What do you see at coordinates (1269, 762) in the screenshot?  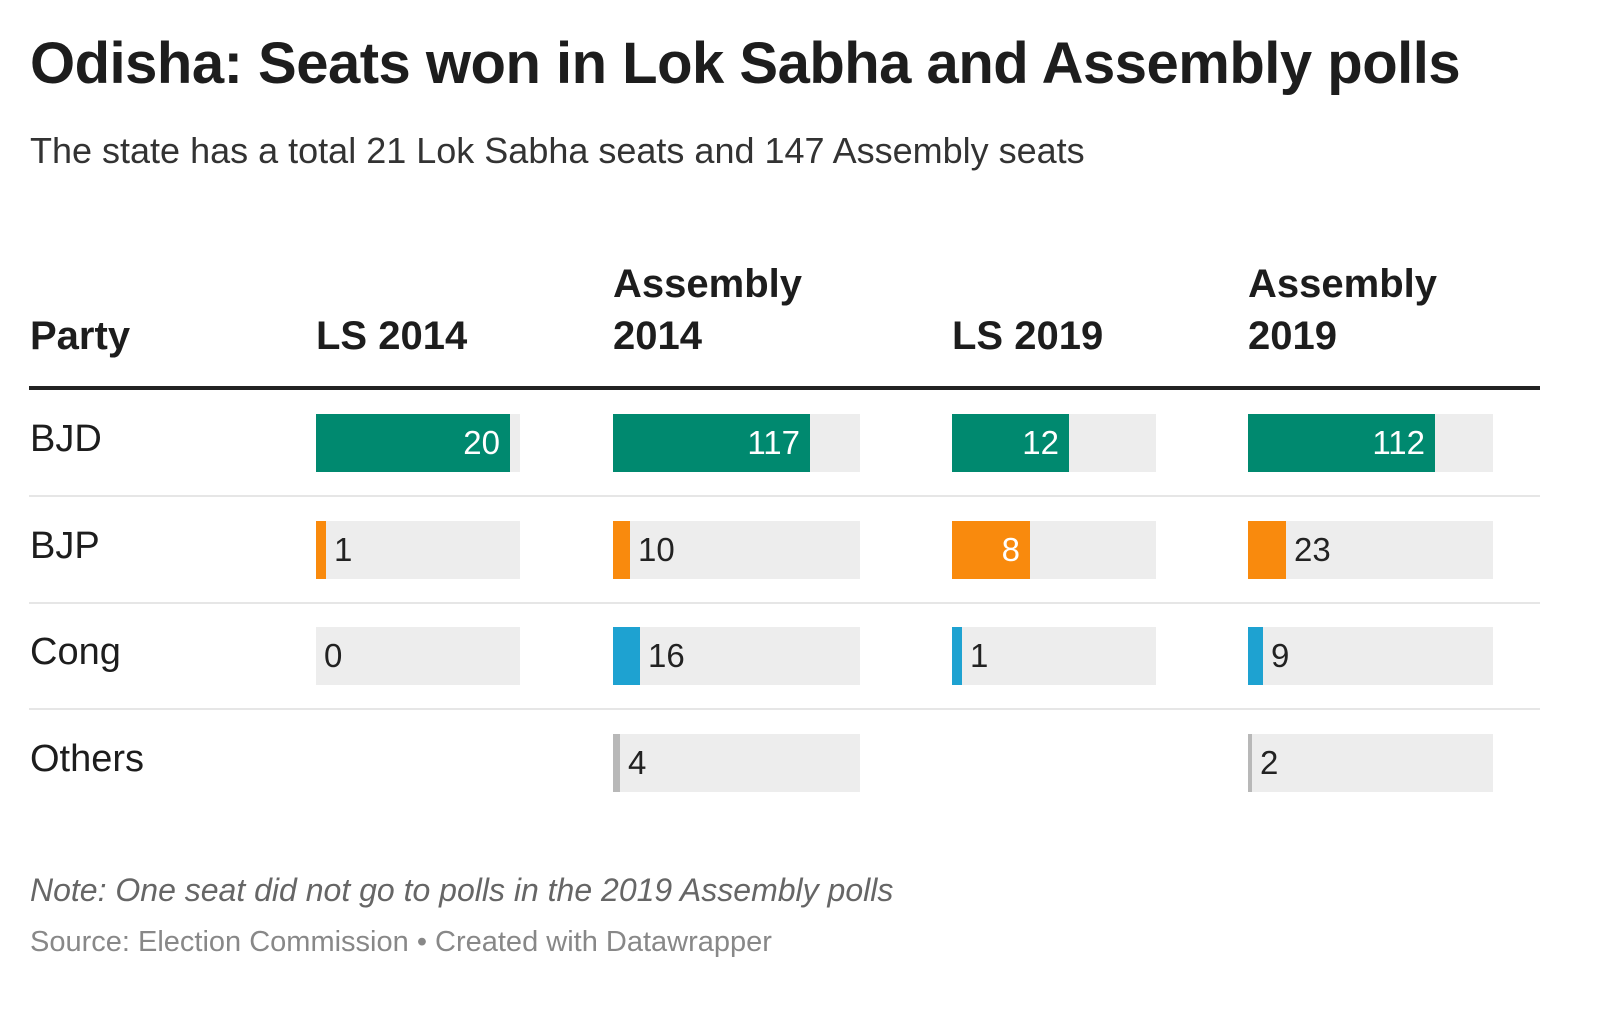 I see `bar-value-label: 2` at bounding box center [1269, 762].